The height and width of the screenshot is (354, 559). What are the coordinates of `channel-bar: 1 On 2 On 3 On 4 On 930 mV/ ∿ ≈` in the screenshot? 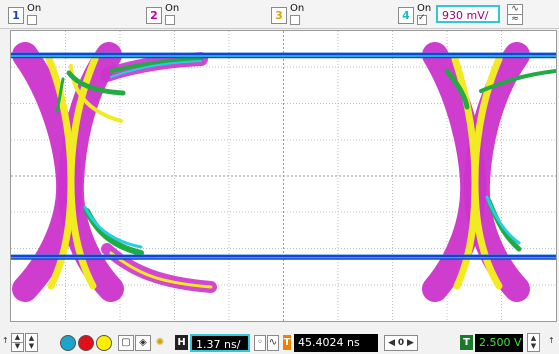 It's located at (279, 14).